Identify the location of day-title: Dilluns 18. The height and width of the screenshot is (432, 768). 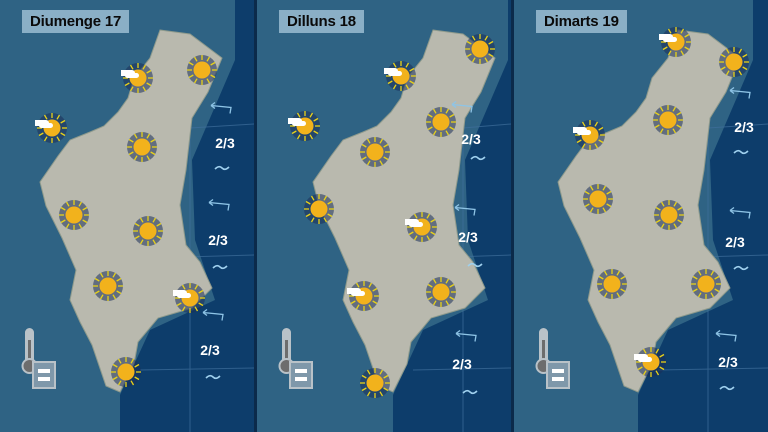
(321, 21).